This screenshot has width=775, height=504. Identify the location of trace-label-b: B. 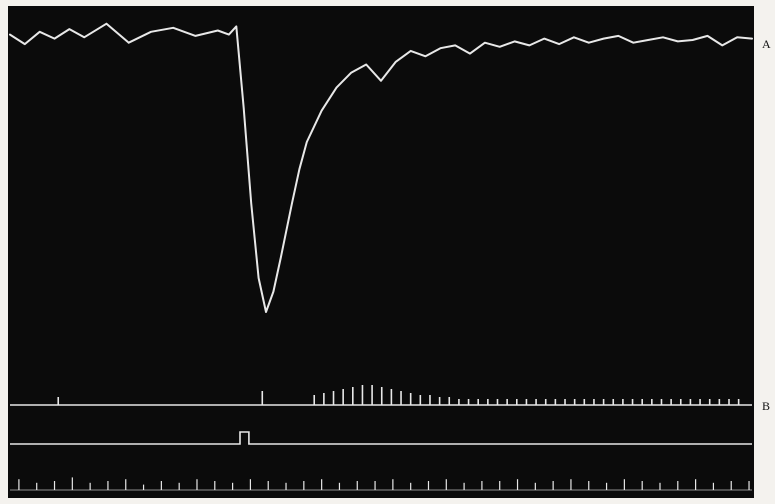
(766, 406).